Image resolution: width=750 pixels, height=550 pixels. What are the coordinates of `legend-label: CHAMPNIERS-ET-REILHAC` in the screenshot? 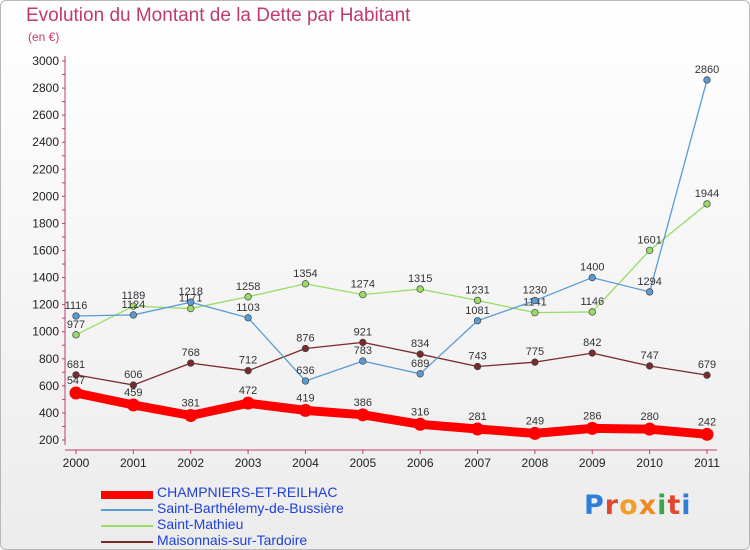 It's located at (247, 492).